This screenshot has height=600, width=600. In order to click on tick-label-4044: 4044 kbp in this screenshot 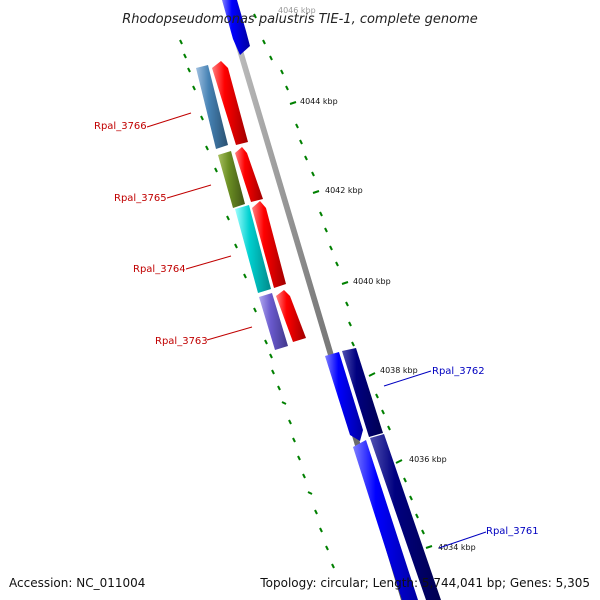, I will do `click(319, 101)`.